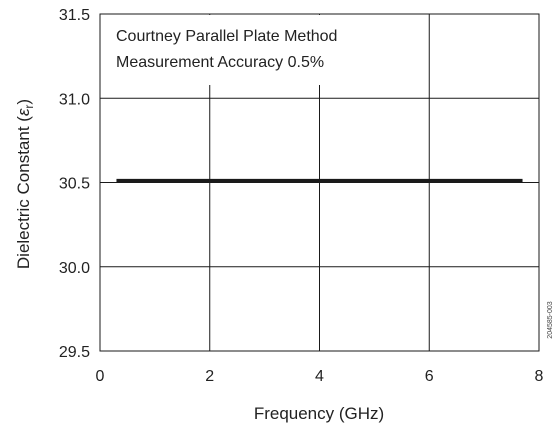 Image resolution: width=556 pixels, height=427 pixels. I want to click on annotation-line-1: Courtney Parallel Plate Method, so click(226, 36).